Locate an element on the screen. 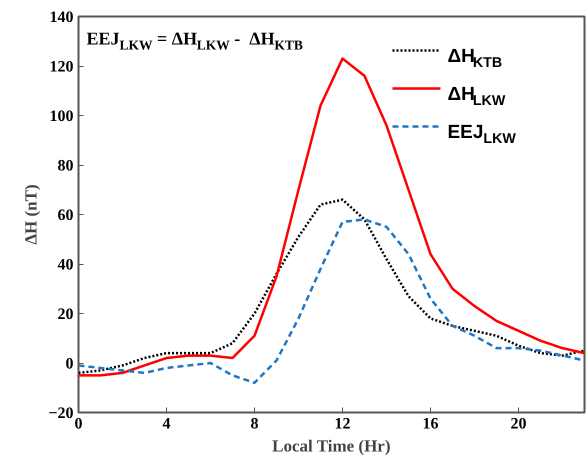 The image size is (586, 474). y-tick-label: 120 is located at coordinates (62, 67).